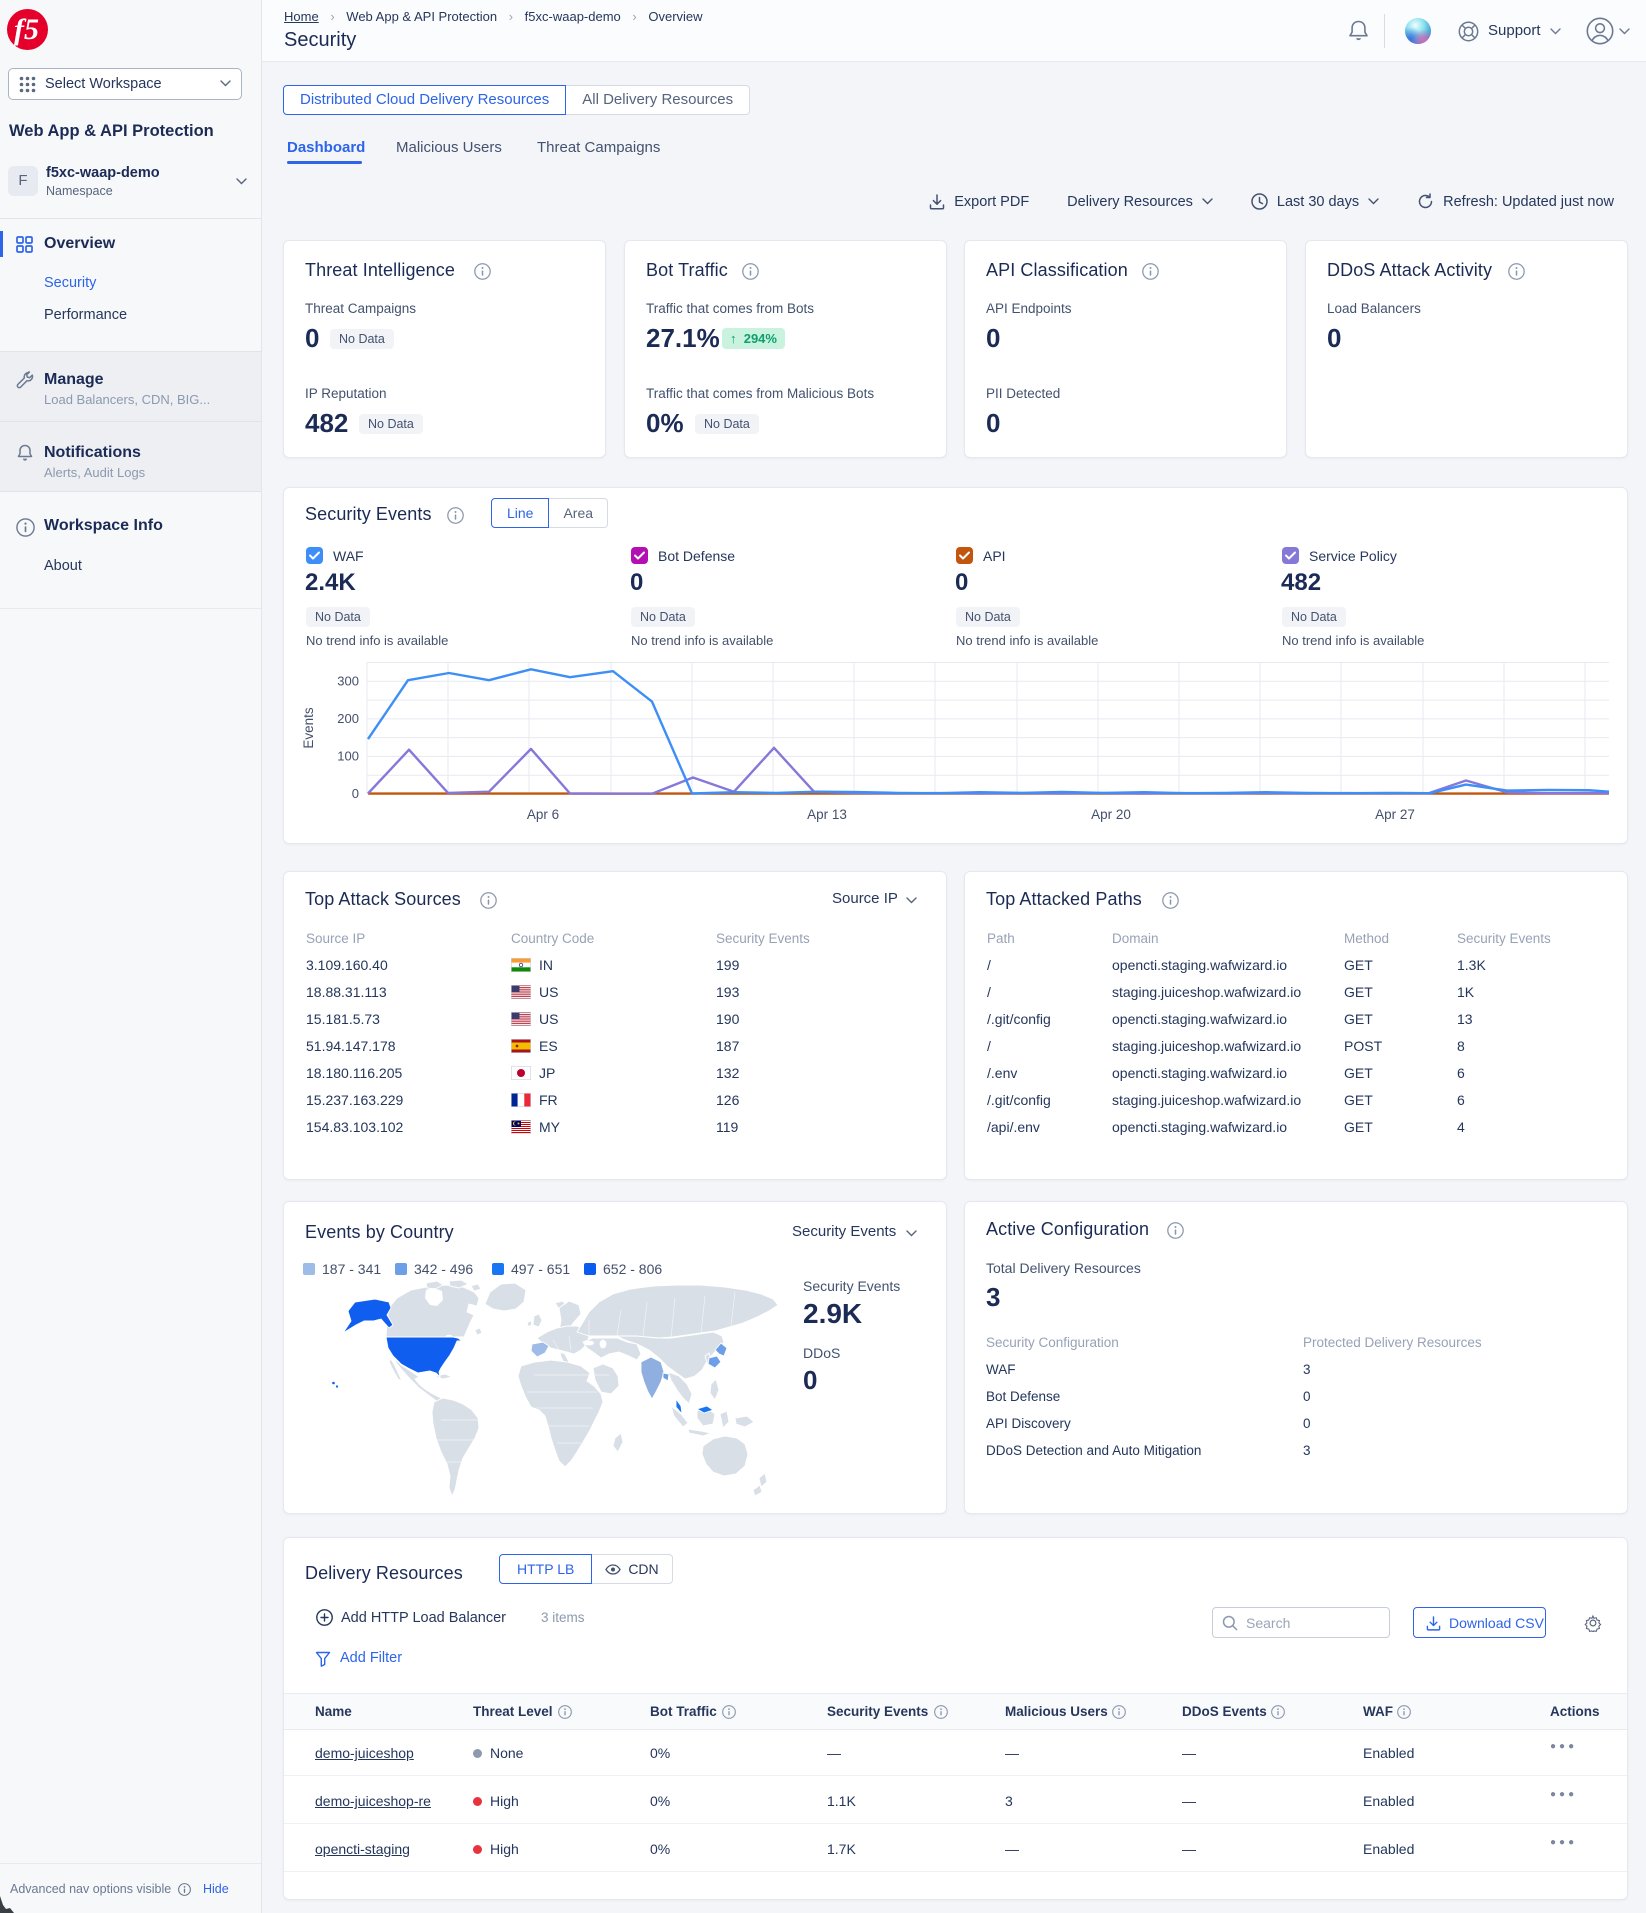  Describe the element at coordinates (827, 814) in the screenshot. I see `svg-text: Apr 13` at that location.